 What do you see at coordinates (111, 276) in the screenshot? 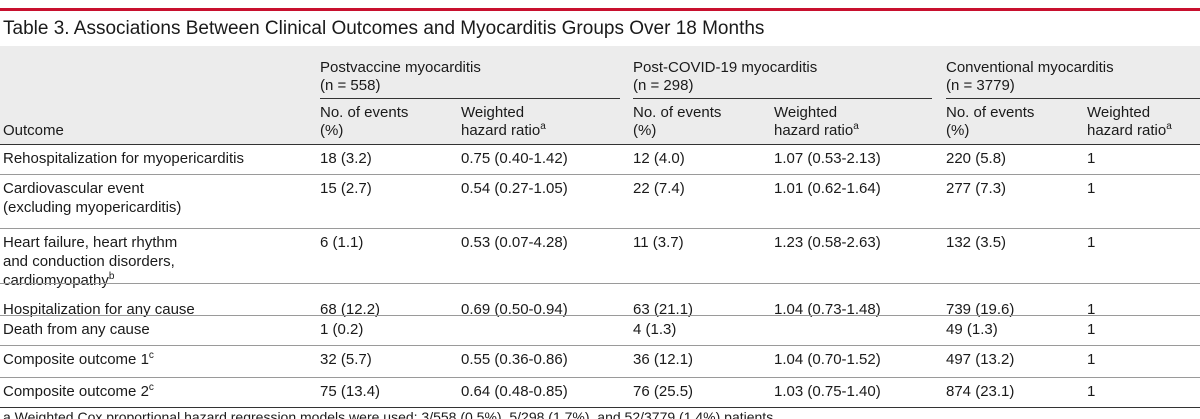
I see `footnote-marker: b` at bounding box center [111, 276].